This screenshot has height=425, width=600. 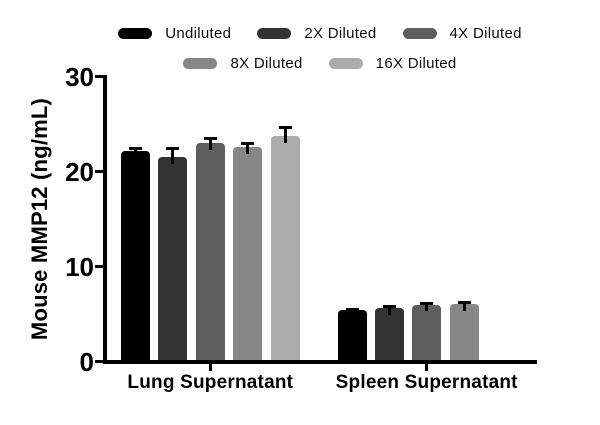 I want to click on bar-spleen-supernatant-8x-diluted, so click(x=464, y=333).